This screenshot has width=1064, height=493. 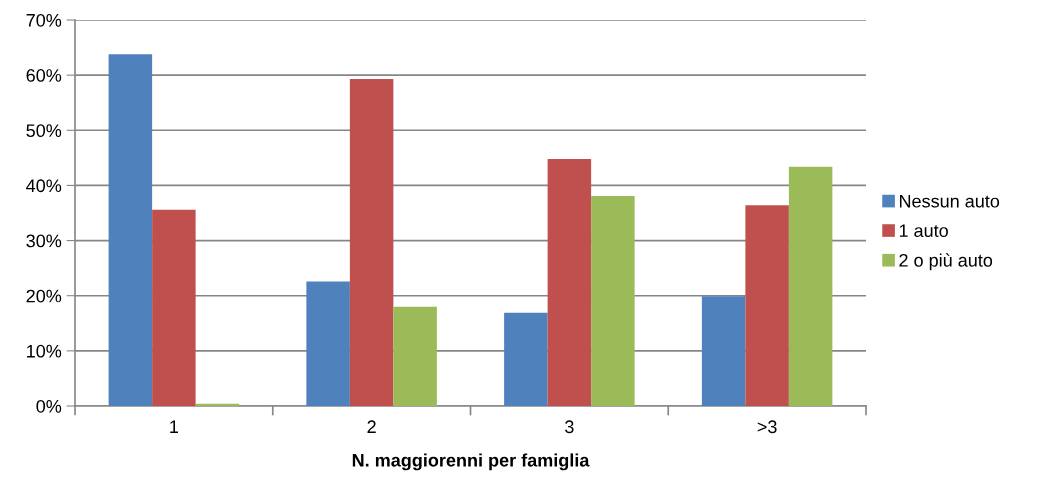 I want to click on x-tick-label: 3, so click(x=569, y=427).